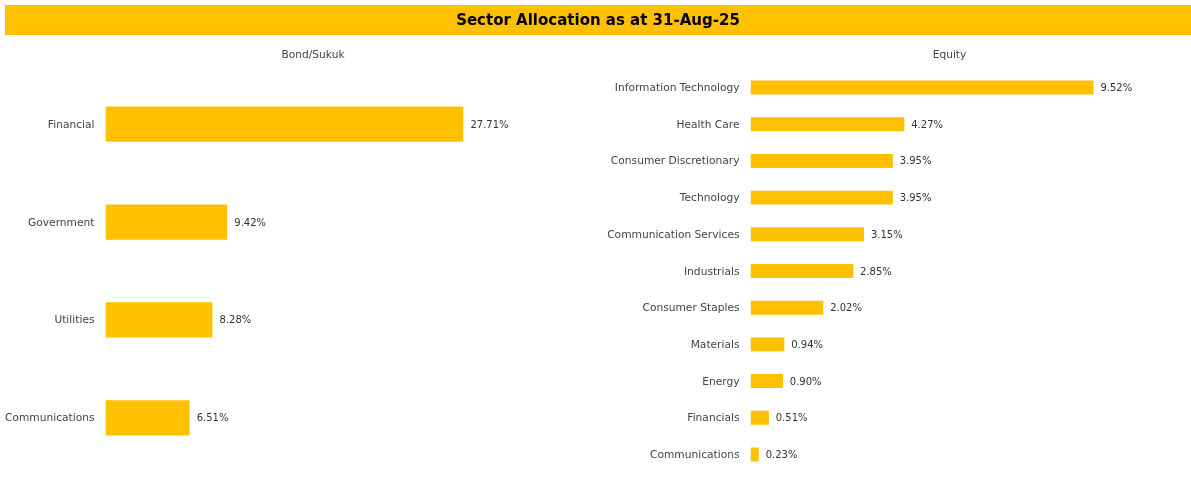 The image size is (1191, 477). What do you see at coordinates (949, 54) in the screenshot?
I see `chart-subtitle: Equity` at bounding box center [949, 54].